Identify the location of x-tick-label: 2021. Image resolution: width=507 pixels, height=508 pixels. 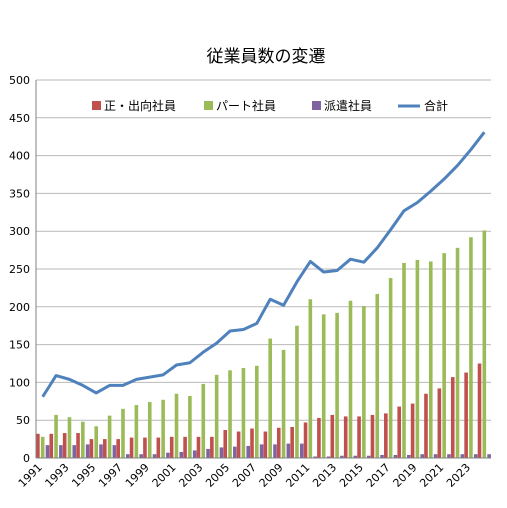
(431, 475).